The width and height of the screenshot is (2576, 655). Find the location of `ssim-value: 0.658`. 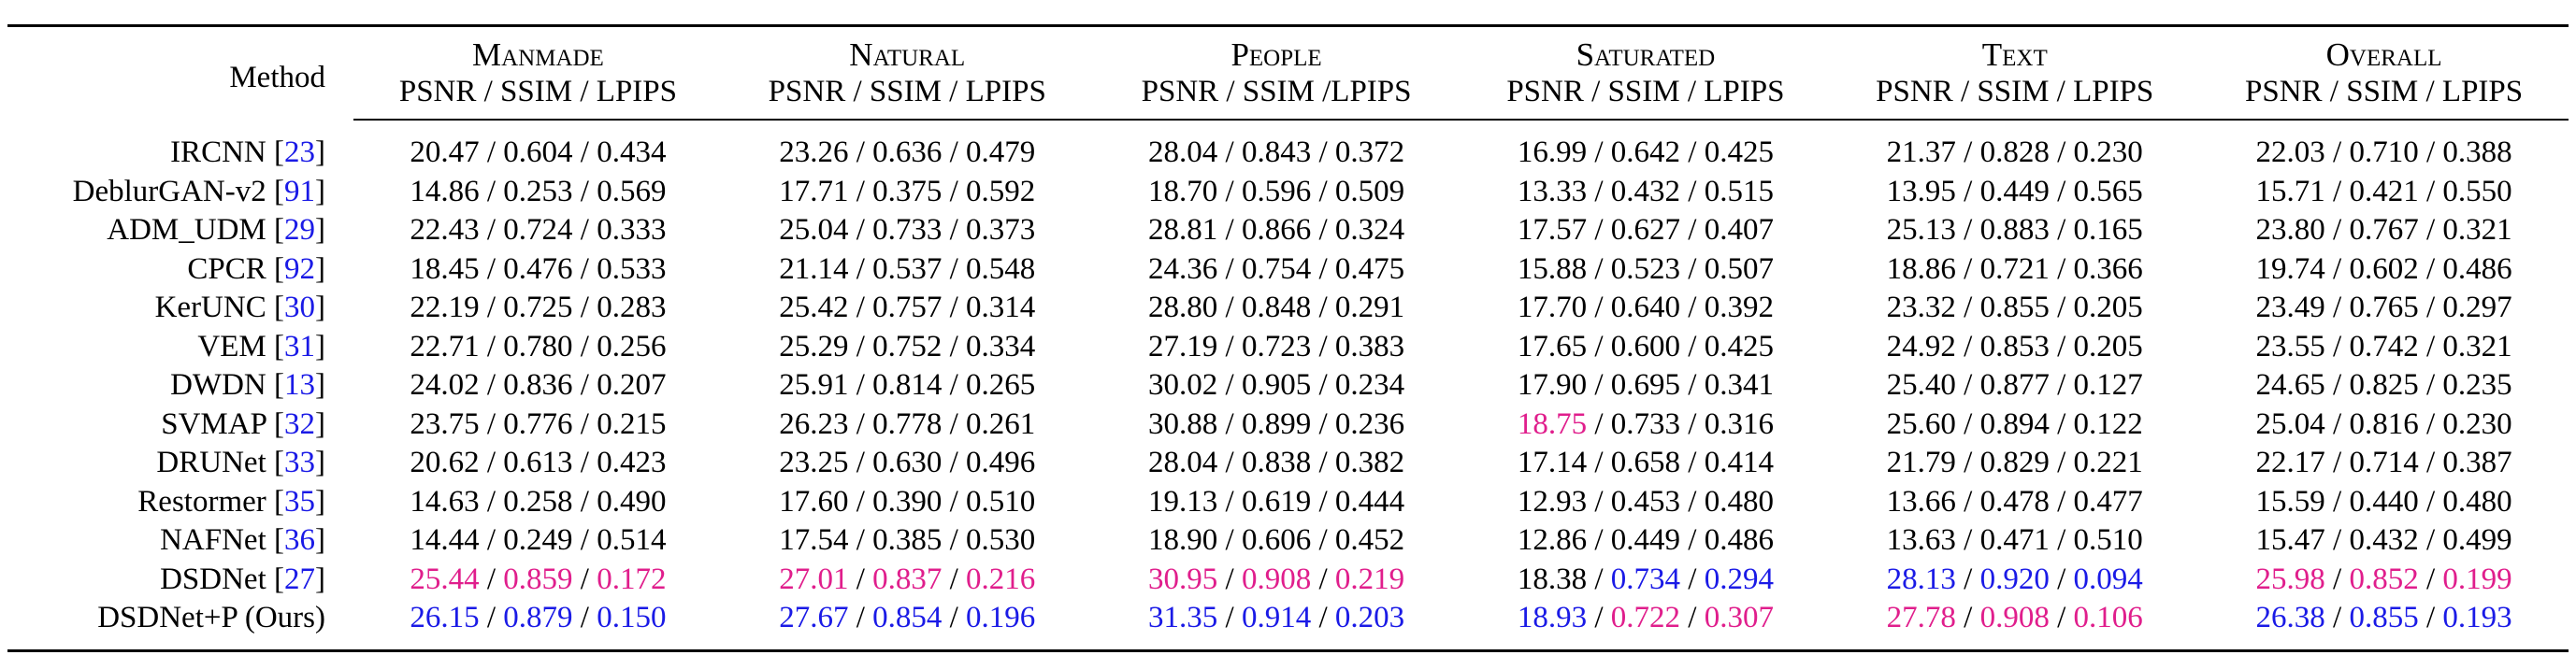

ssim-value: 0.658 is located at coordinates (1646, 463).